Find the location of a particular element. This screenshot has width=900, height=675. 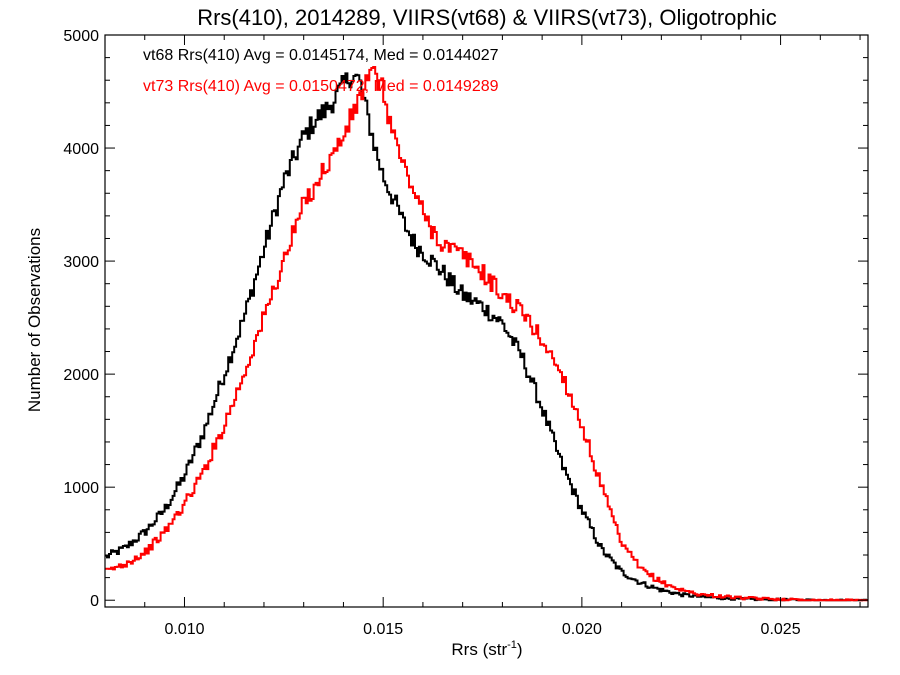

y-tick-label: 1000 is located at coordinates (81, 488).